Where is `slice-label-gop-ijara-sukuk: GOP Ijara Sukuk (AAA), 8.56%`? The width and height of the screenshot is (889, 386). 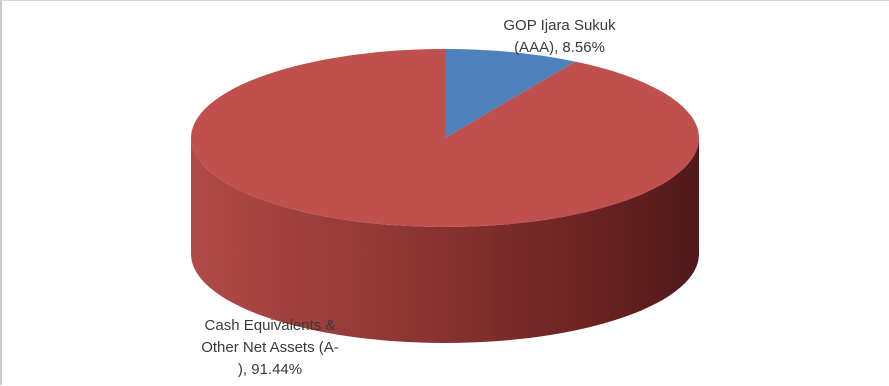 slice-label-gop-ijara-sukuk: GOP Ijara Sukuk (AAA), 8.56% is located at coordinates (559, 36).